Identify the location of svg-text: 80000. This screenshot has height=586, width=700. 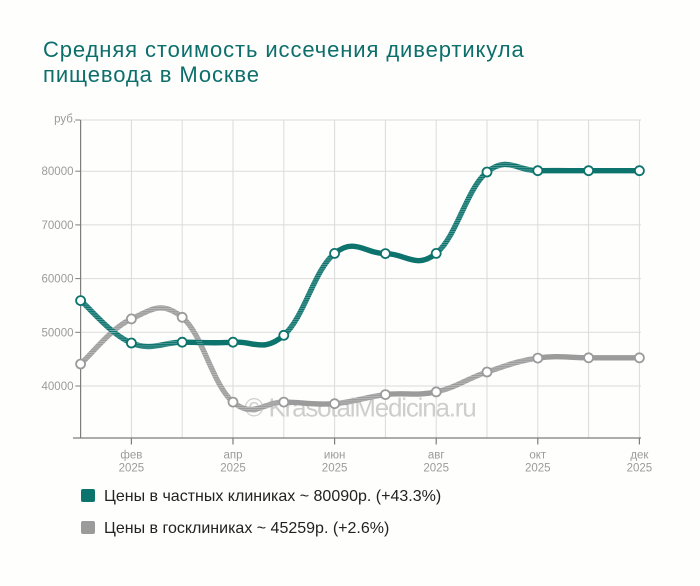
(58, 172).